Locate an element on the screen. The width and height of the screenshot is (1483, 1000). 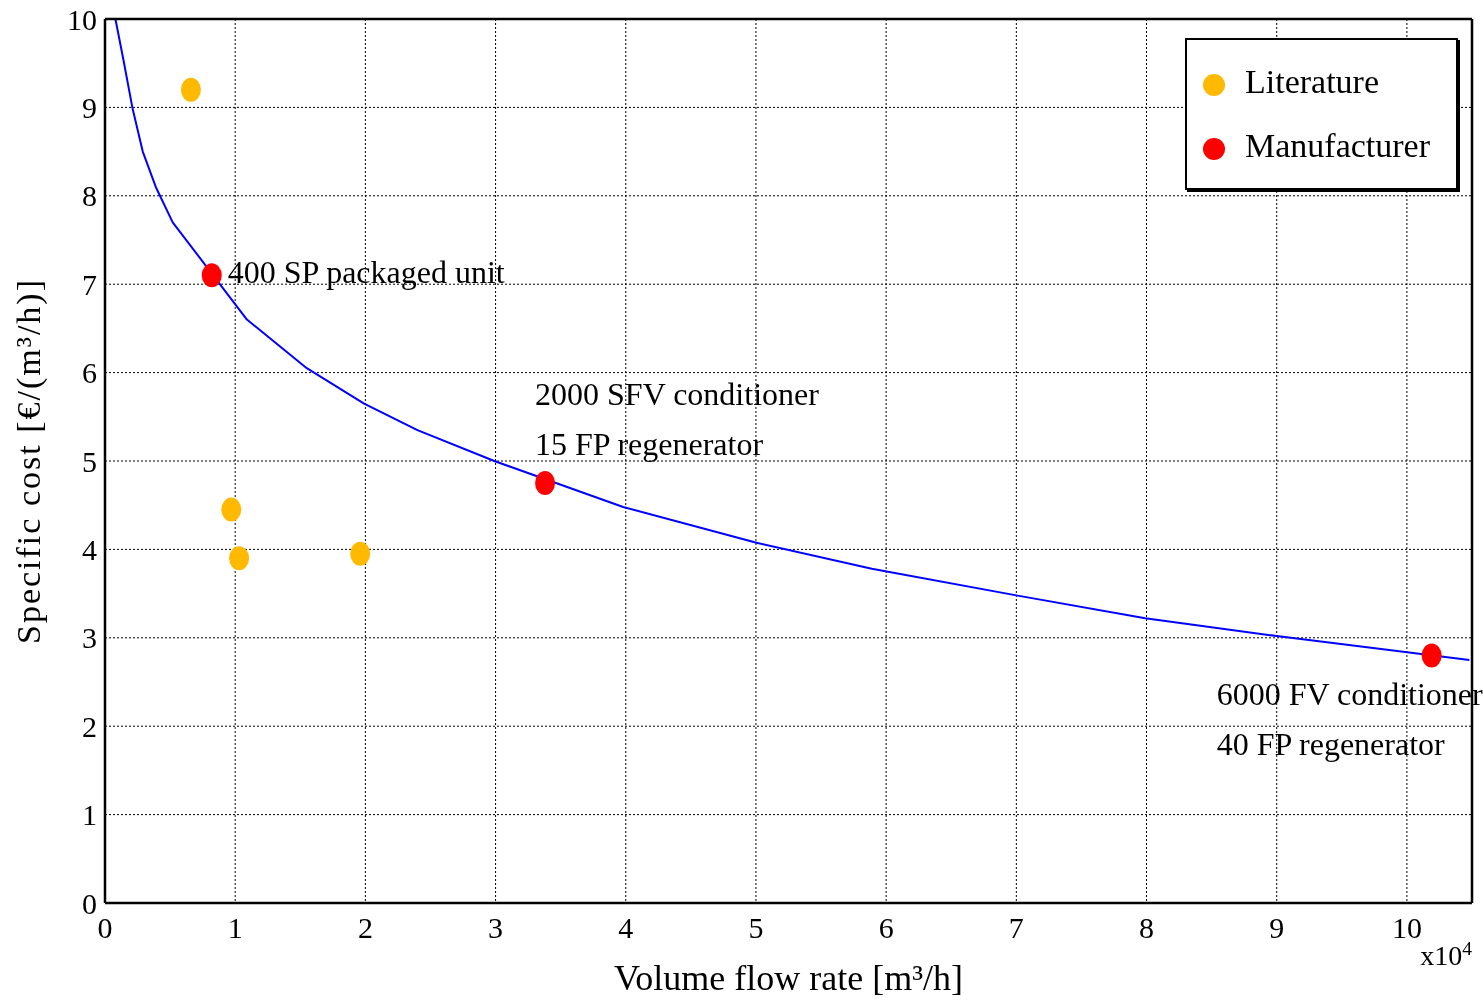
x-tick-label: 6 is located at coordinates (886, 928).